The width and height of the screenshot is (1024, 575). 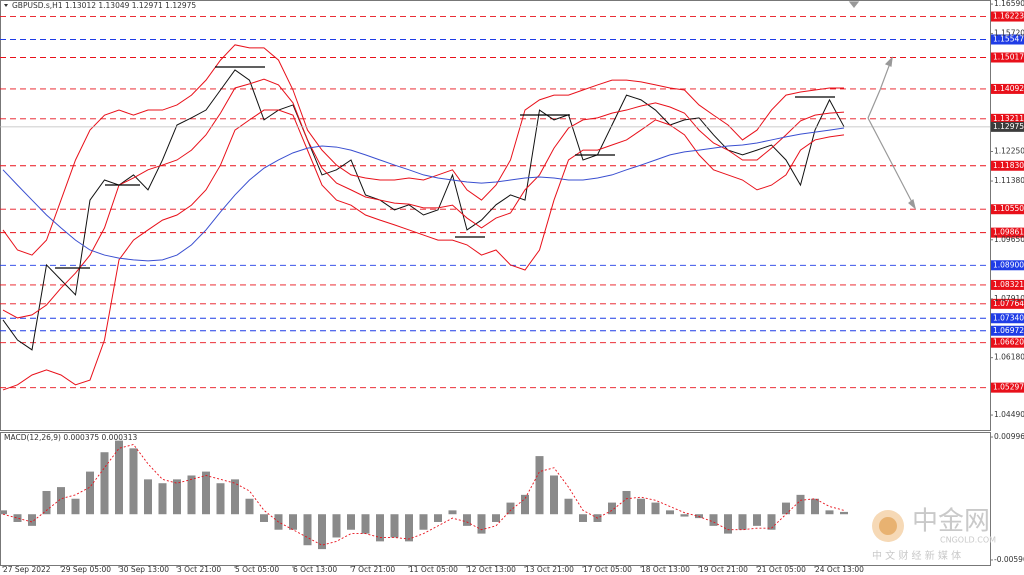 I want to click on x-tick-label: 19 Oct 21:00, so click(x=723, y=569).